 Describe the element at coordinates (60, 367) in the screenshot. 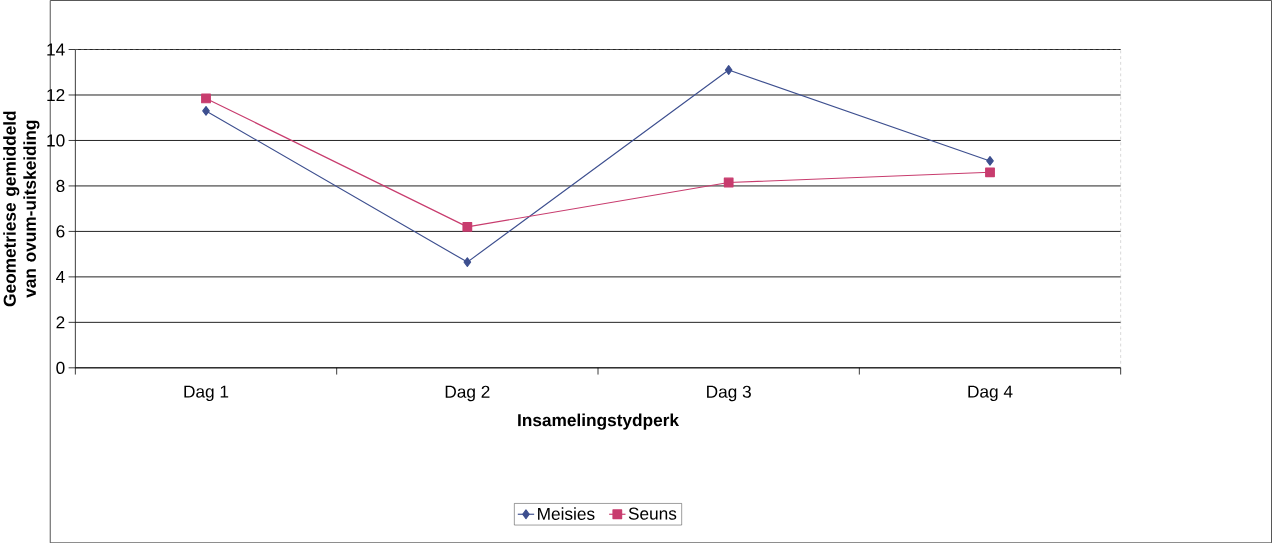

I see `y-tick-label: 0` at that location.